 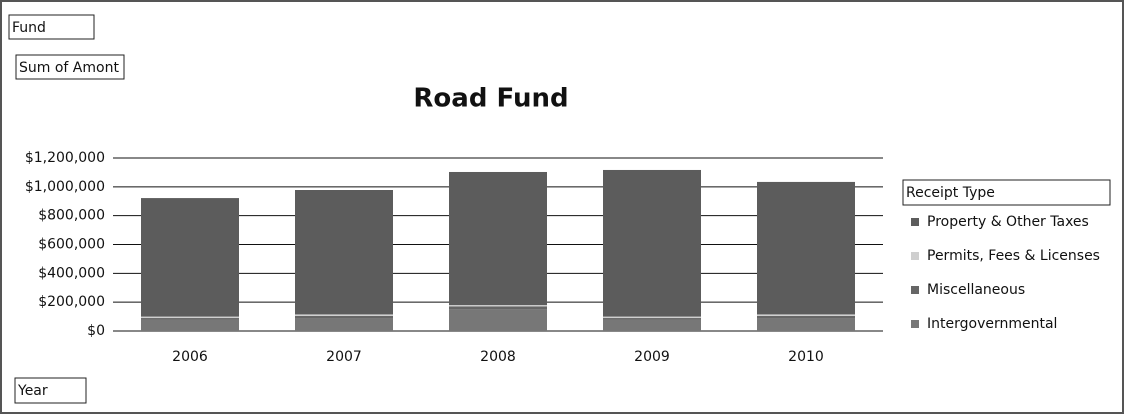 I want to click on x-tick-label: 2007, so click(x=344, y=357).